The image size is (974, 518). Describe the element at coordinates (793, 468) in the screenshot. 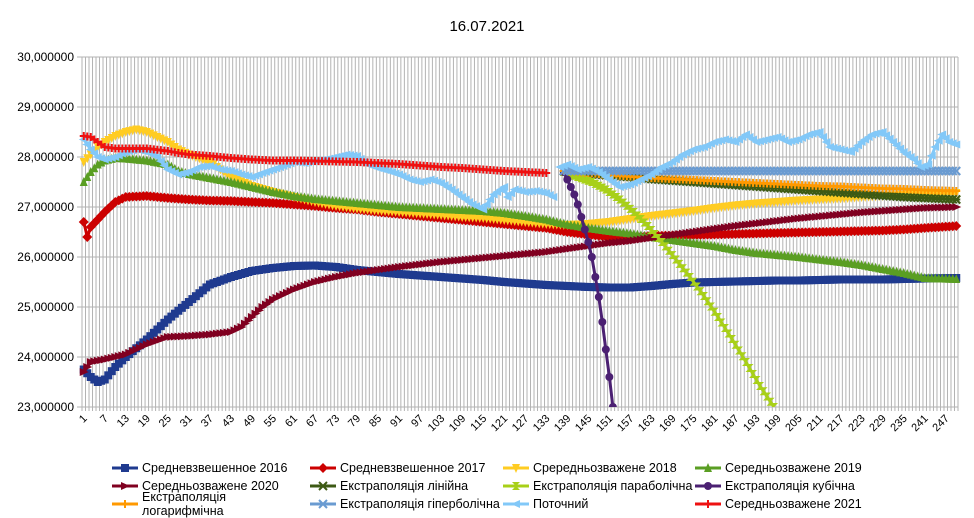

I see `legend-label: Середньозважене 2019` at that location.